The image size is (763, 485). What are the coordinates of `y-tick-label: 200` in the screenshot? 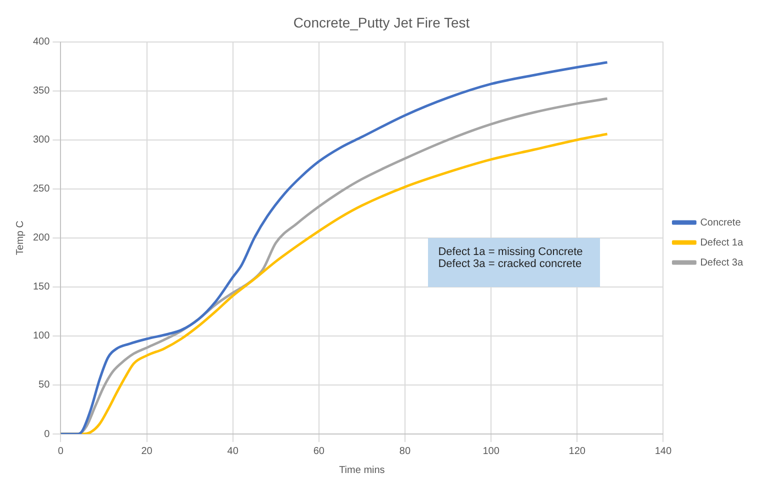 It's located at (41, 238).